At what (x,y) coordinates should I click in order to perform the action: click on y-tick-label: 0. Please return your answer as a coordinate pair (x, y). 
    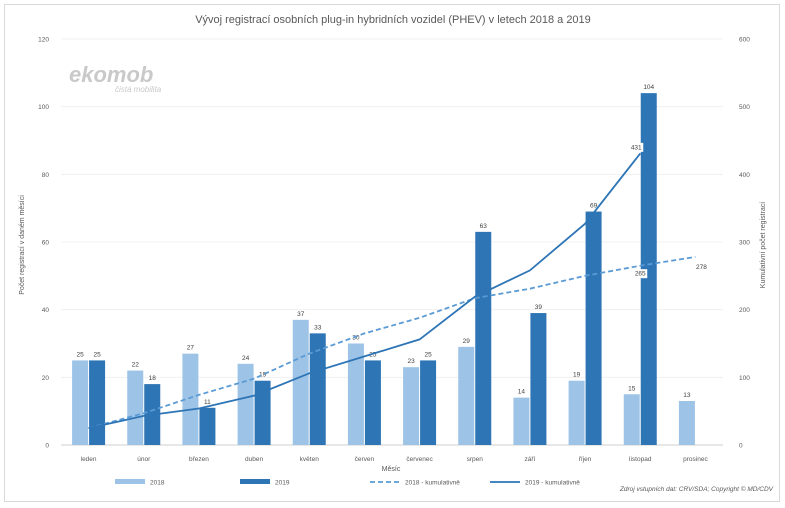
    Looking at the image, I should click on (47, 446).